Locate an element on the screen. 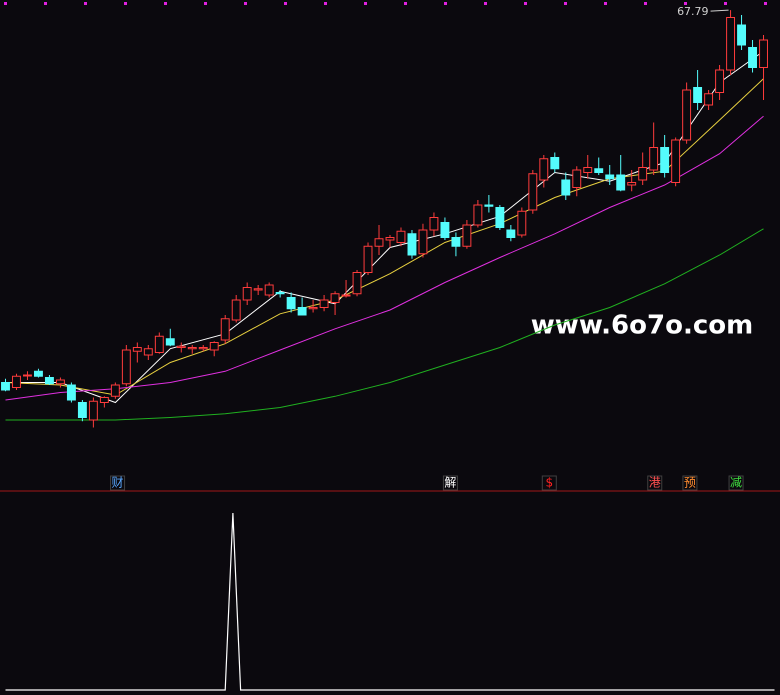  high-arrow is located at coordinates (719, 10).